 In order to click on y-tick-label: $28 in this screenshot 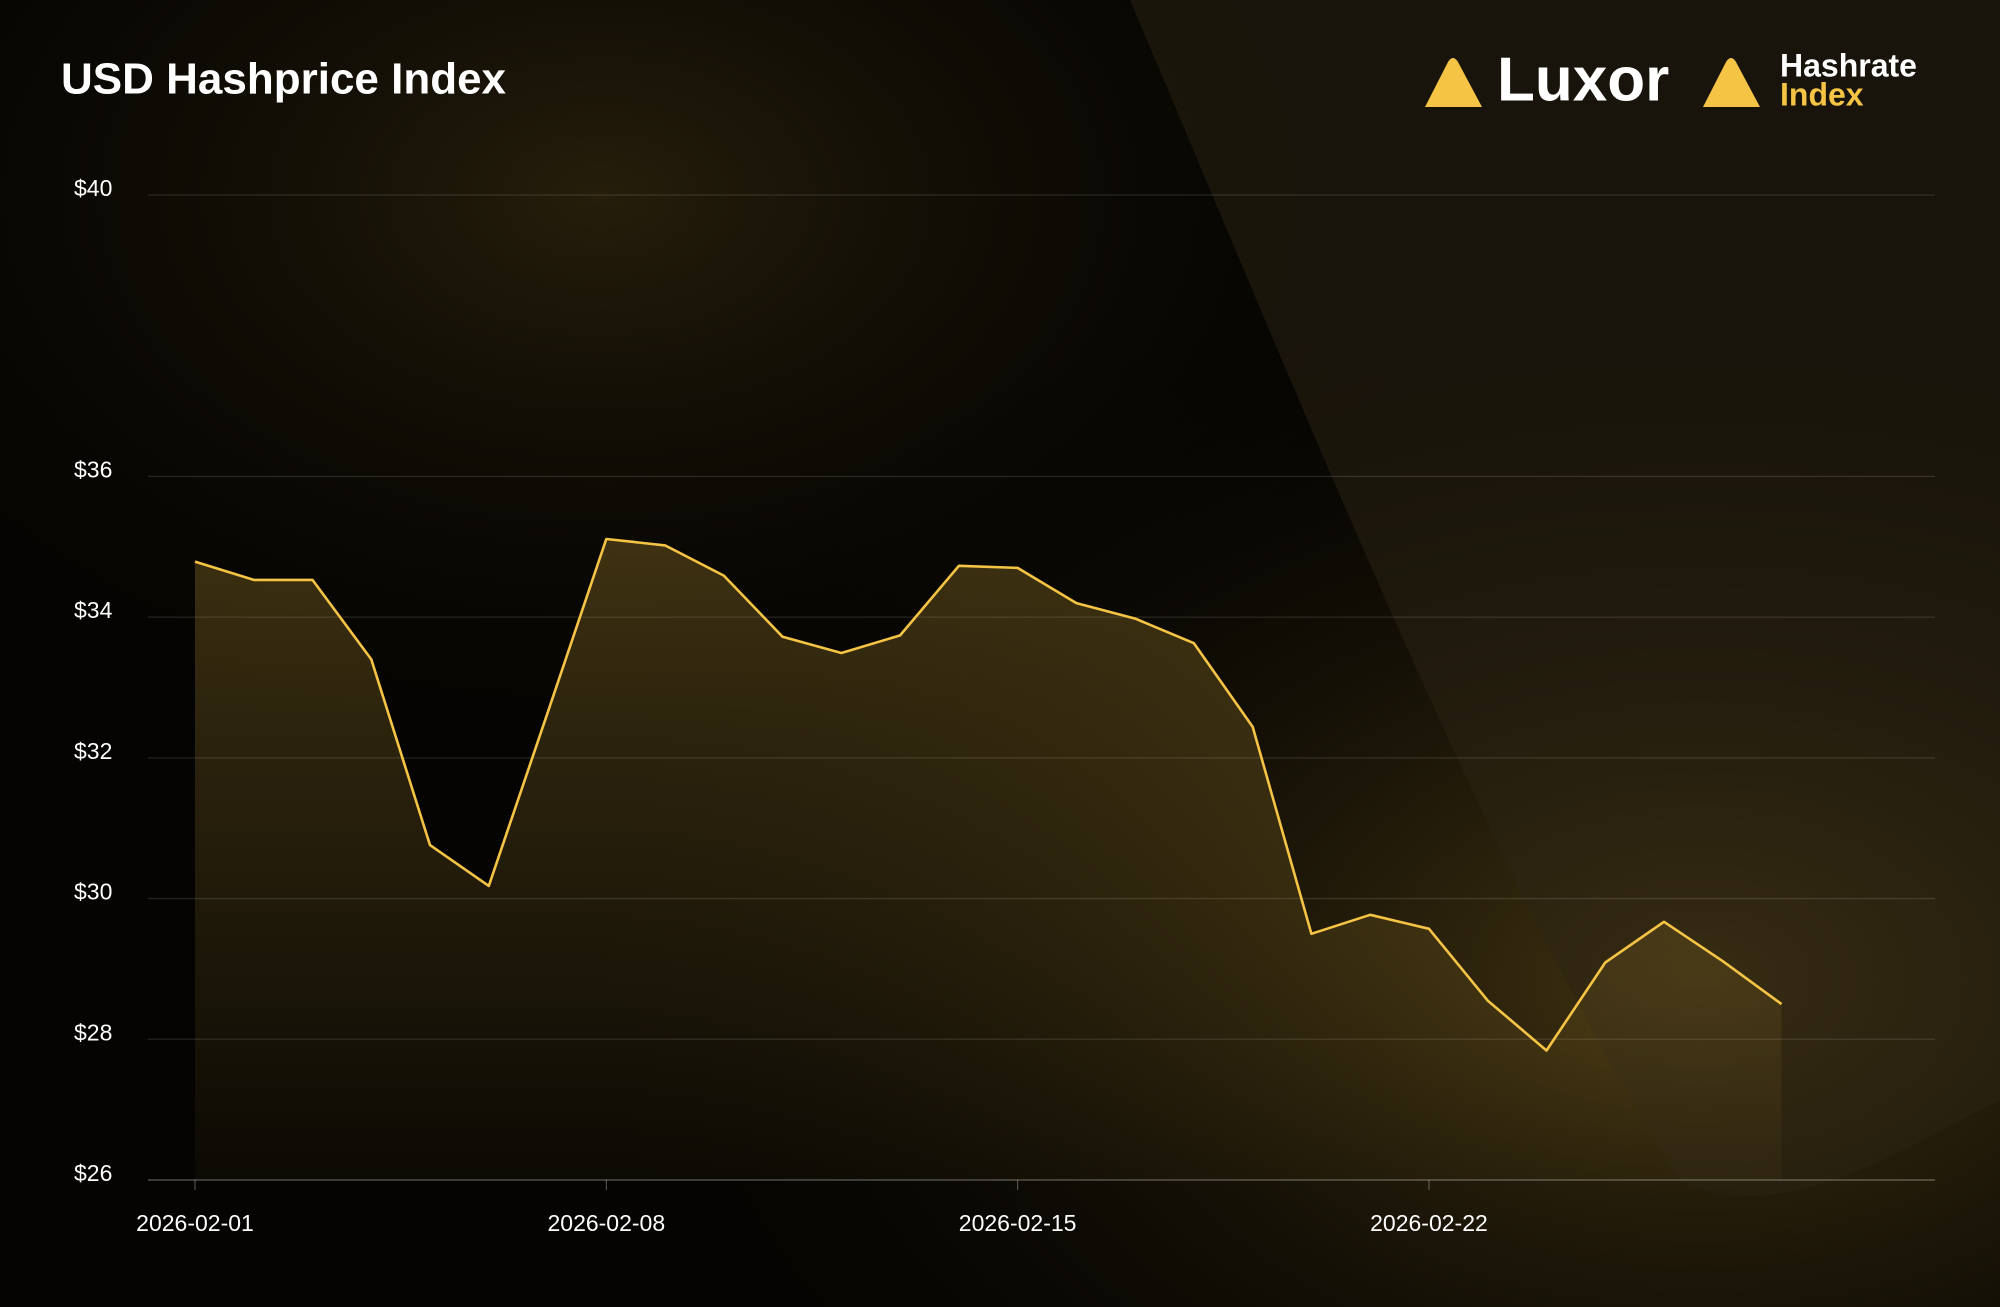, I will do `click(93, 1032)`.